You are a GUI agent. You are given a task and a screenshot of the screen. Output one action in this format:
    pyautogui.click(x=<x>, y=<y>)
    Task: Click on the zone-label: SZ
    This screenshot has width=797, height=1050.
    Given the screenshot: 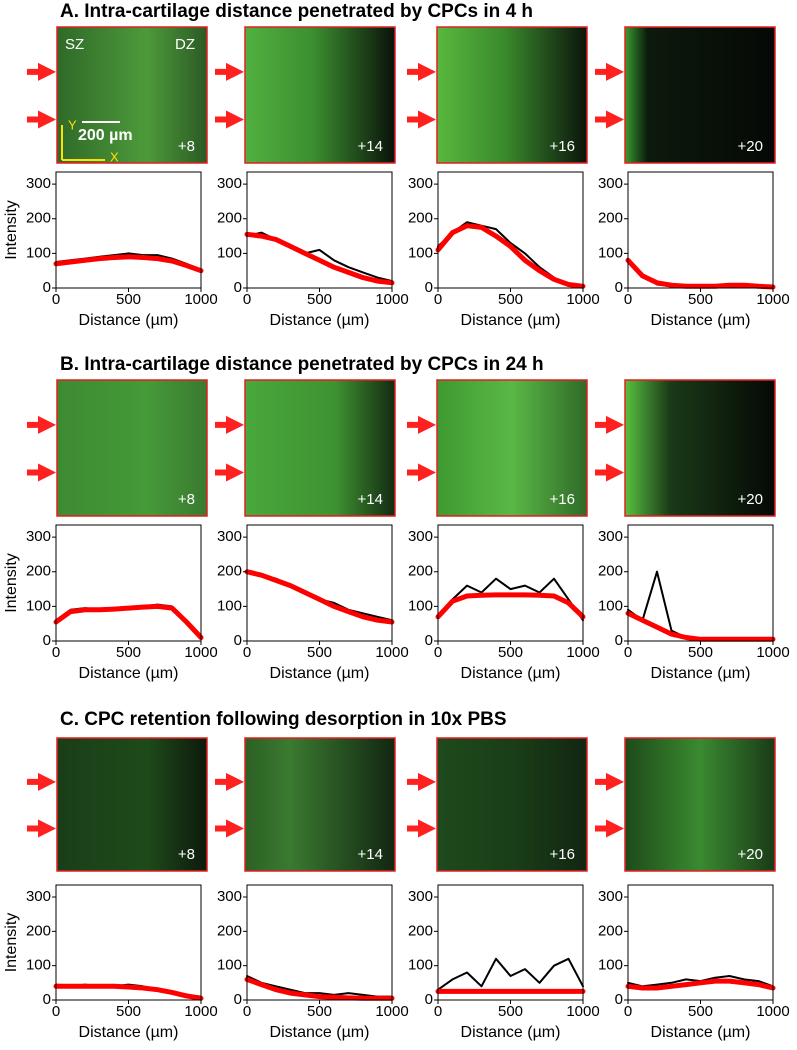 What is the action you would take?
    pyautogui.click(x=74, y=44)
    